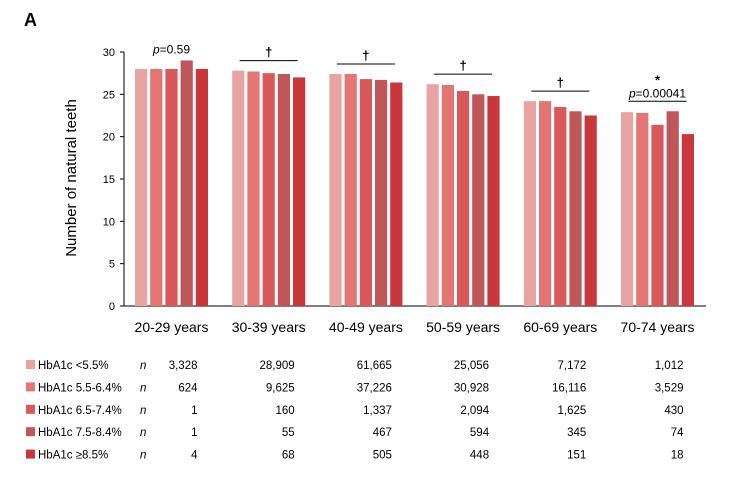  I want to click on x-tick-label: 40-49 years, so click(366, 327).